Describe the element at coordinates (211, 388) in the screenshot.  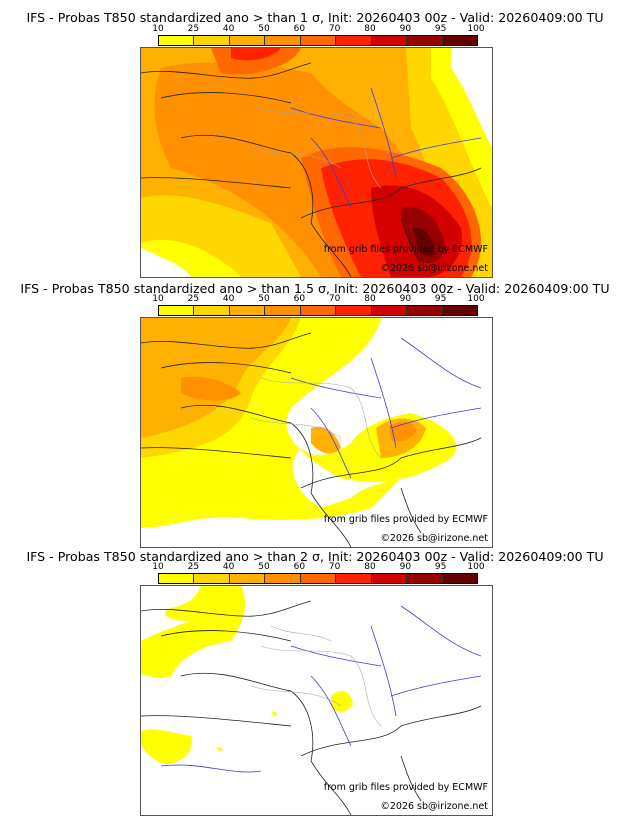
I see `prob-50-60-region` at that location.